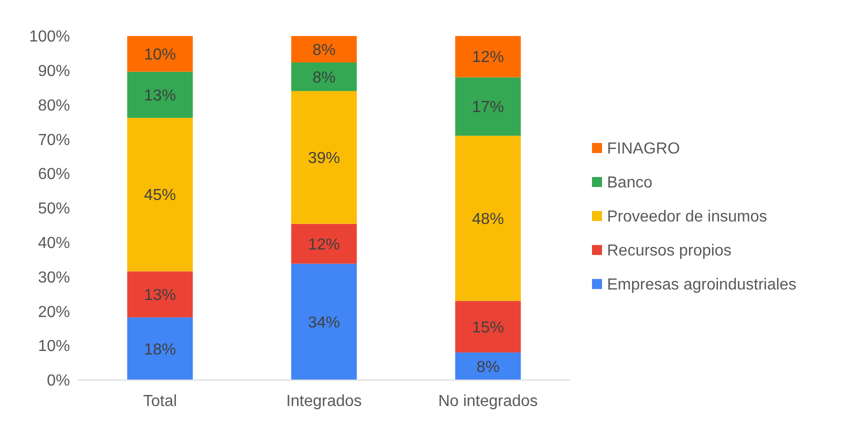  I want to click on data-label: 18%, so click(160, 349).